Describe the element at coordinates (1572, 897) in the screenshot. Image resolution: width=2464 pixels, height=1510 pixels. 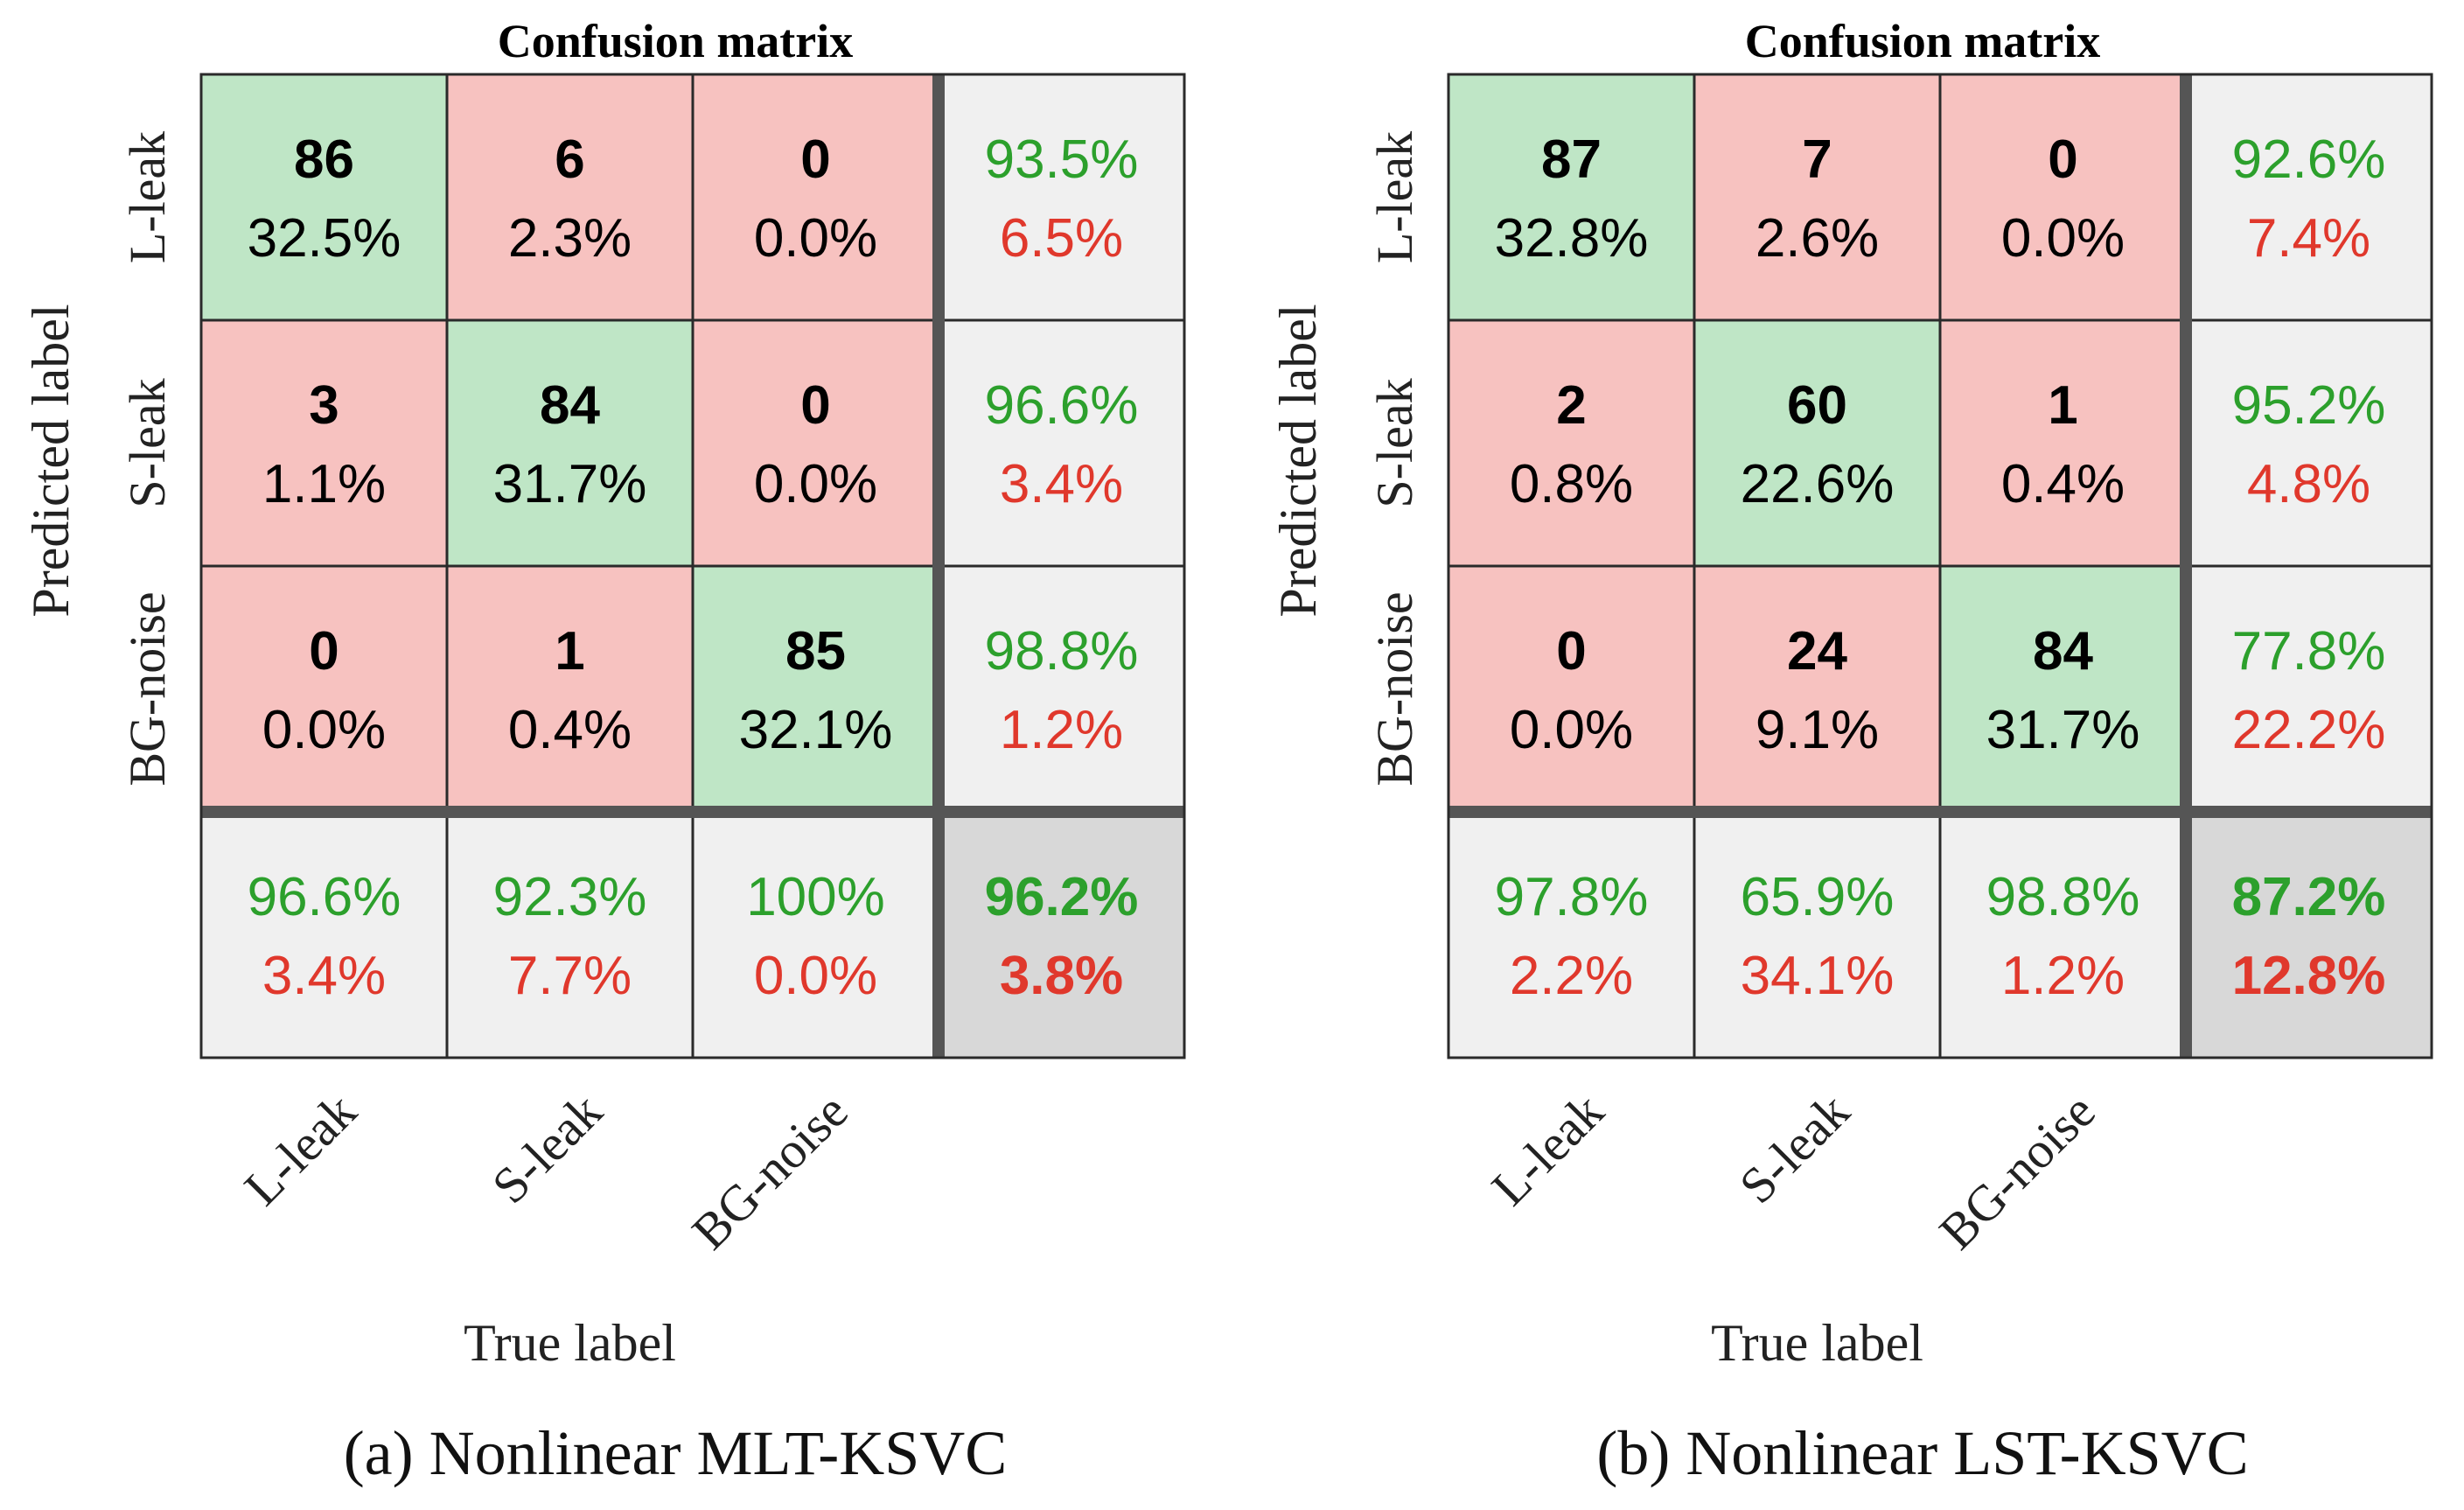
I see `summary-correct-rate: 97.8%` at that location.